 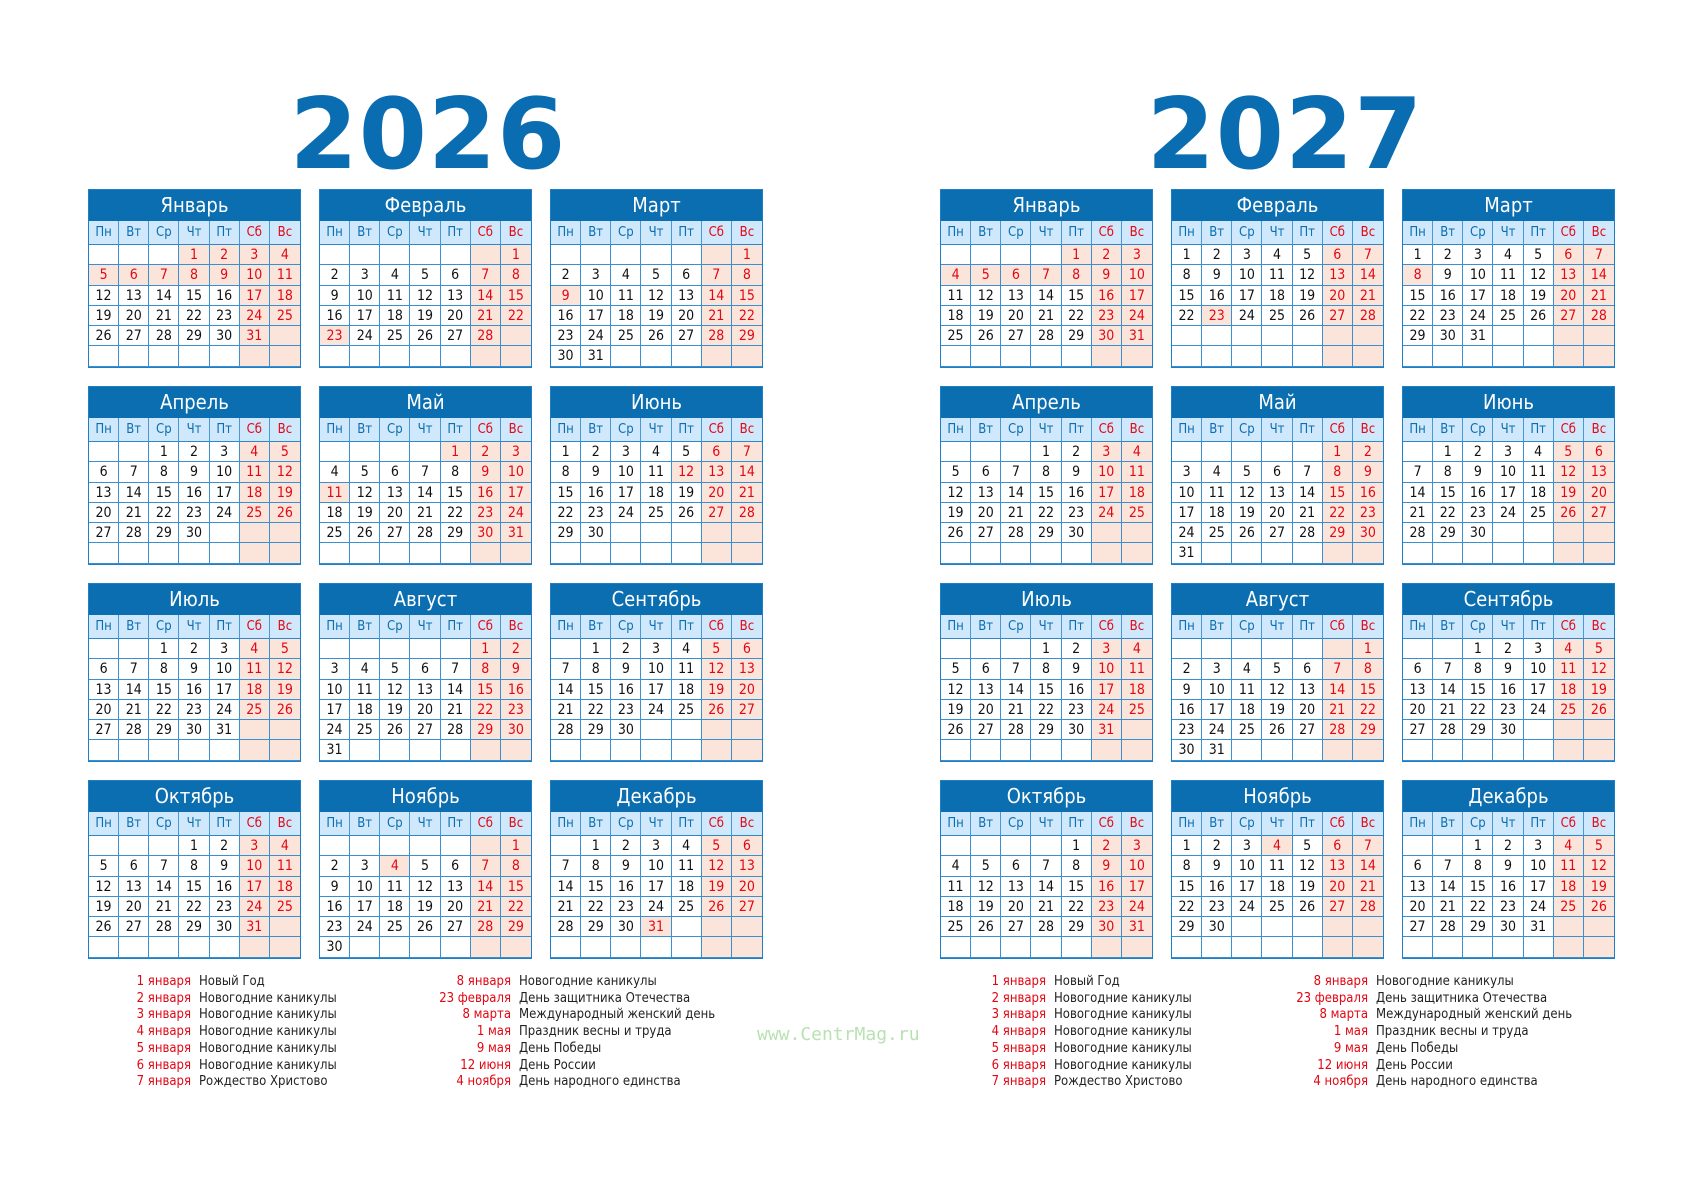 I want to click on weekday-header: Вт, so click(x=365, y=430).